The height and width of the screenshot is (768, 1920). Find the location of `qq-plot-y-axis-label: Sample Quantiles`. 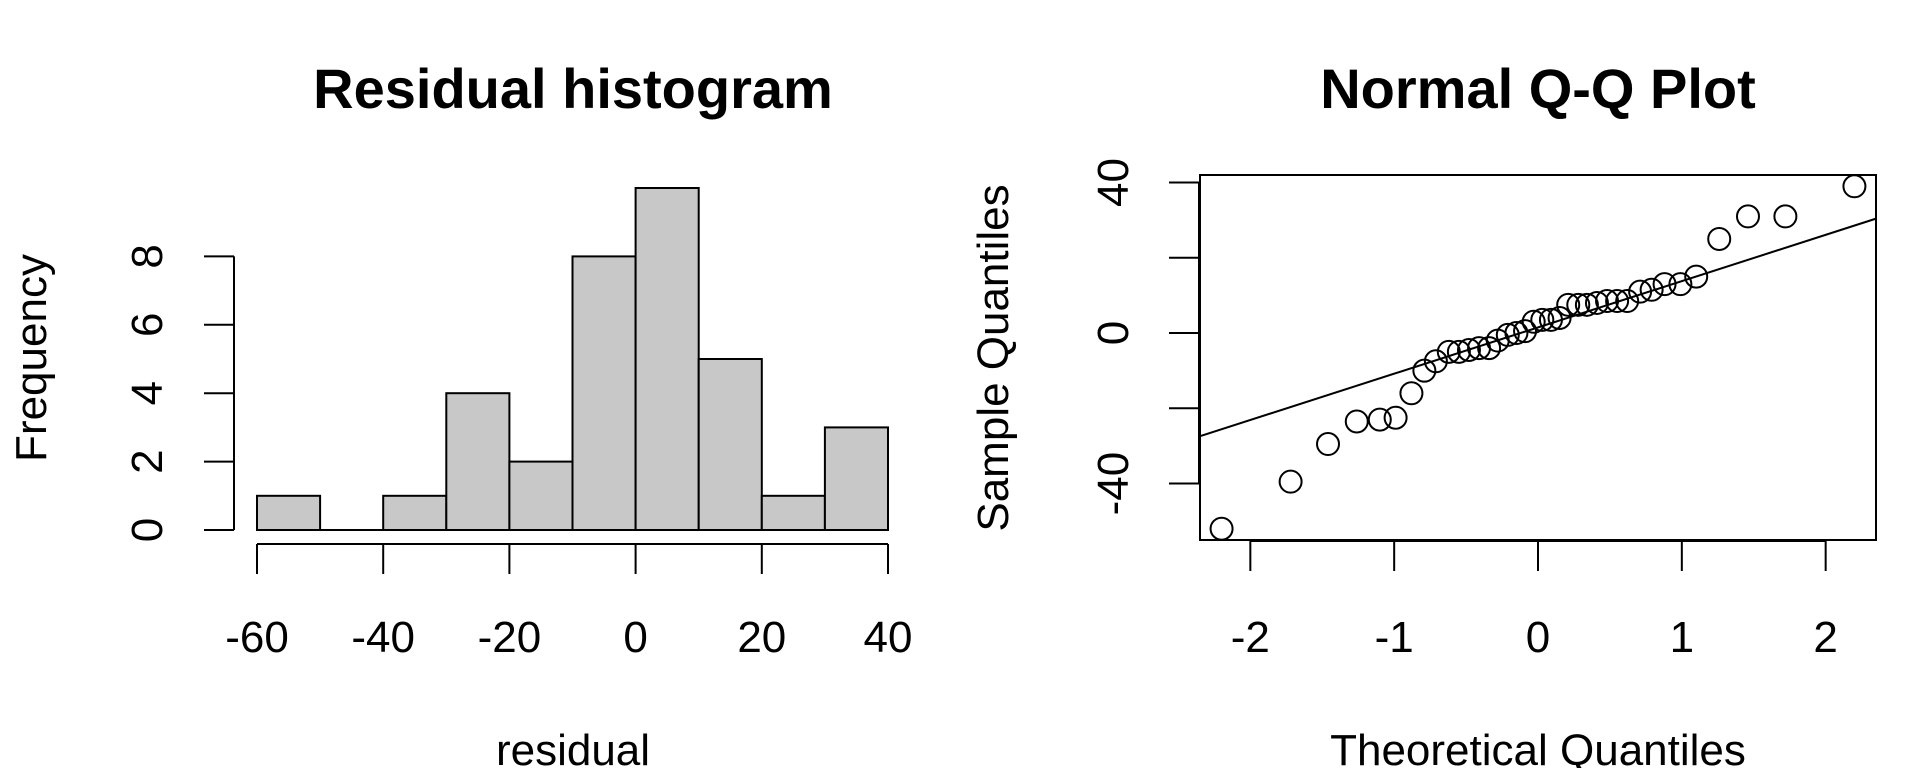

qq-plot-y-axis-label: Sample Quantiles is located at coordinates (993, 357).